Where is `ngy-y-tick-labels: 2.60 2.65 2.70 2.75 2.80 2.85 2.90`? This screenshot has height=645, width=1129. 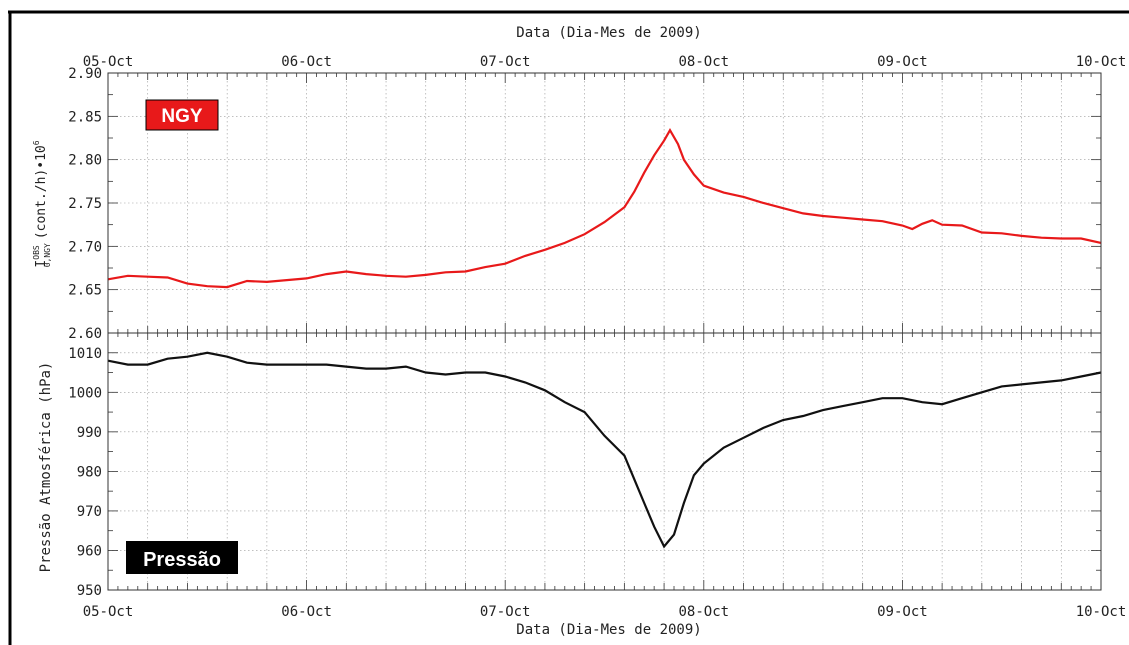
ngy-y-tick-labels: 2.60 2.65 2.70 2.75 2.80 2.85 2.90 is located at coordinates (85, 204).